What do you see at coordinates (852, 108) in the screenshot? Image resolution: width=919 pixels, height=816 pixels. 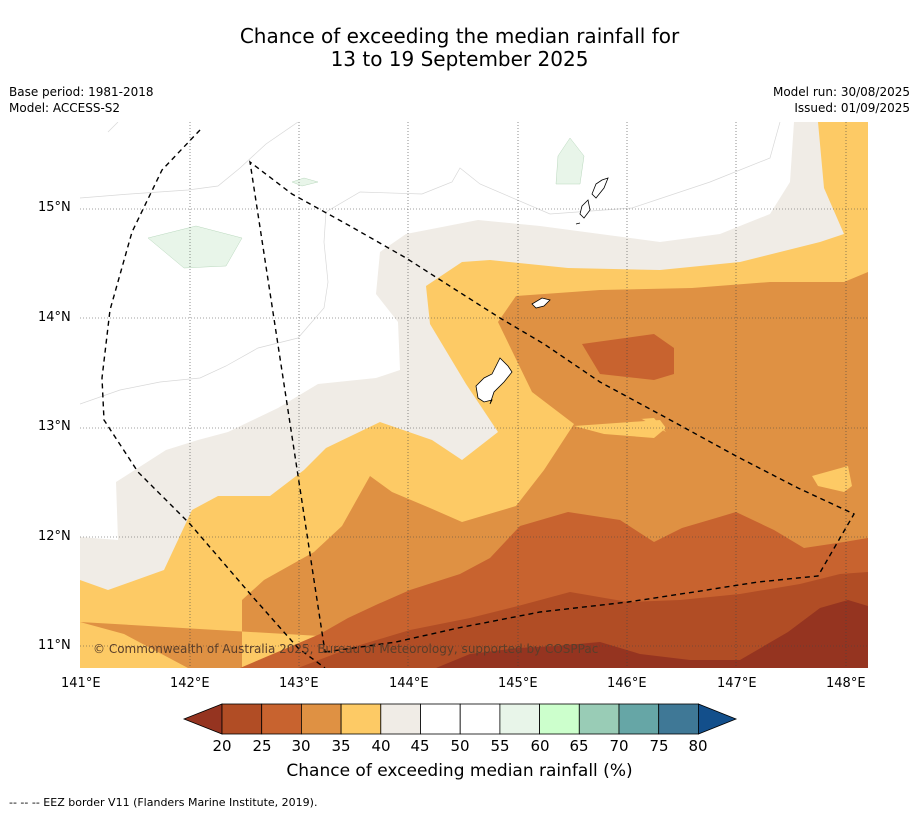 I see `issued-label: Issued: 01/09/2025` at bounding box center [852, 108].